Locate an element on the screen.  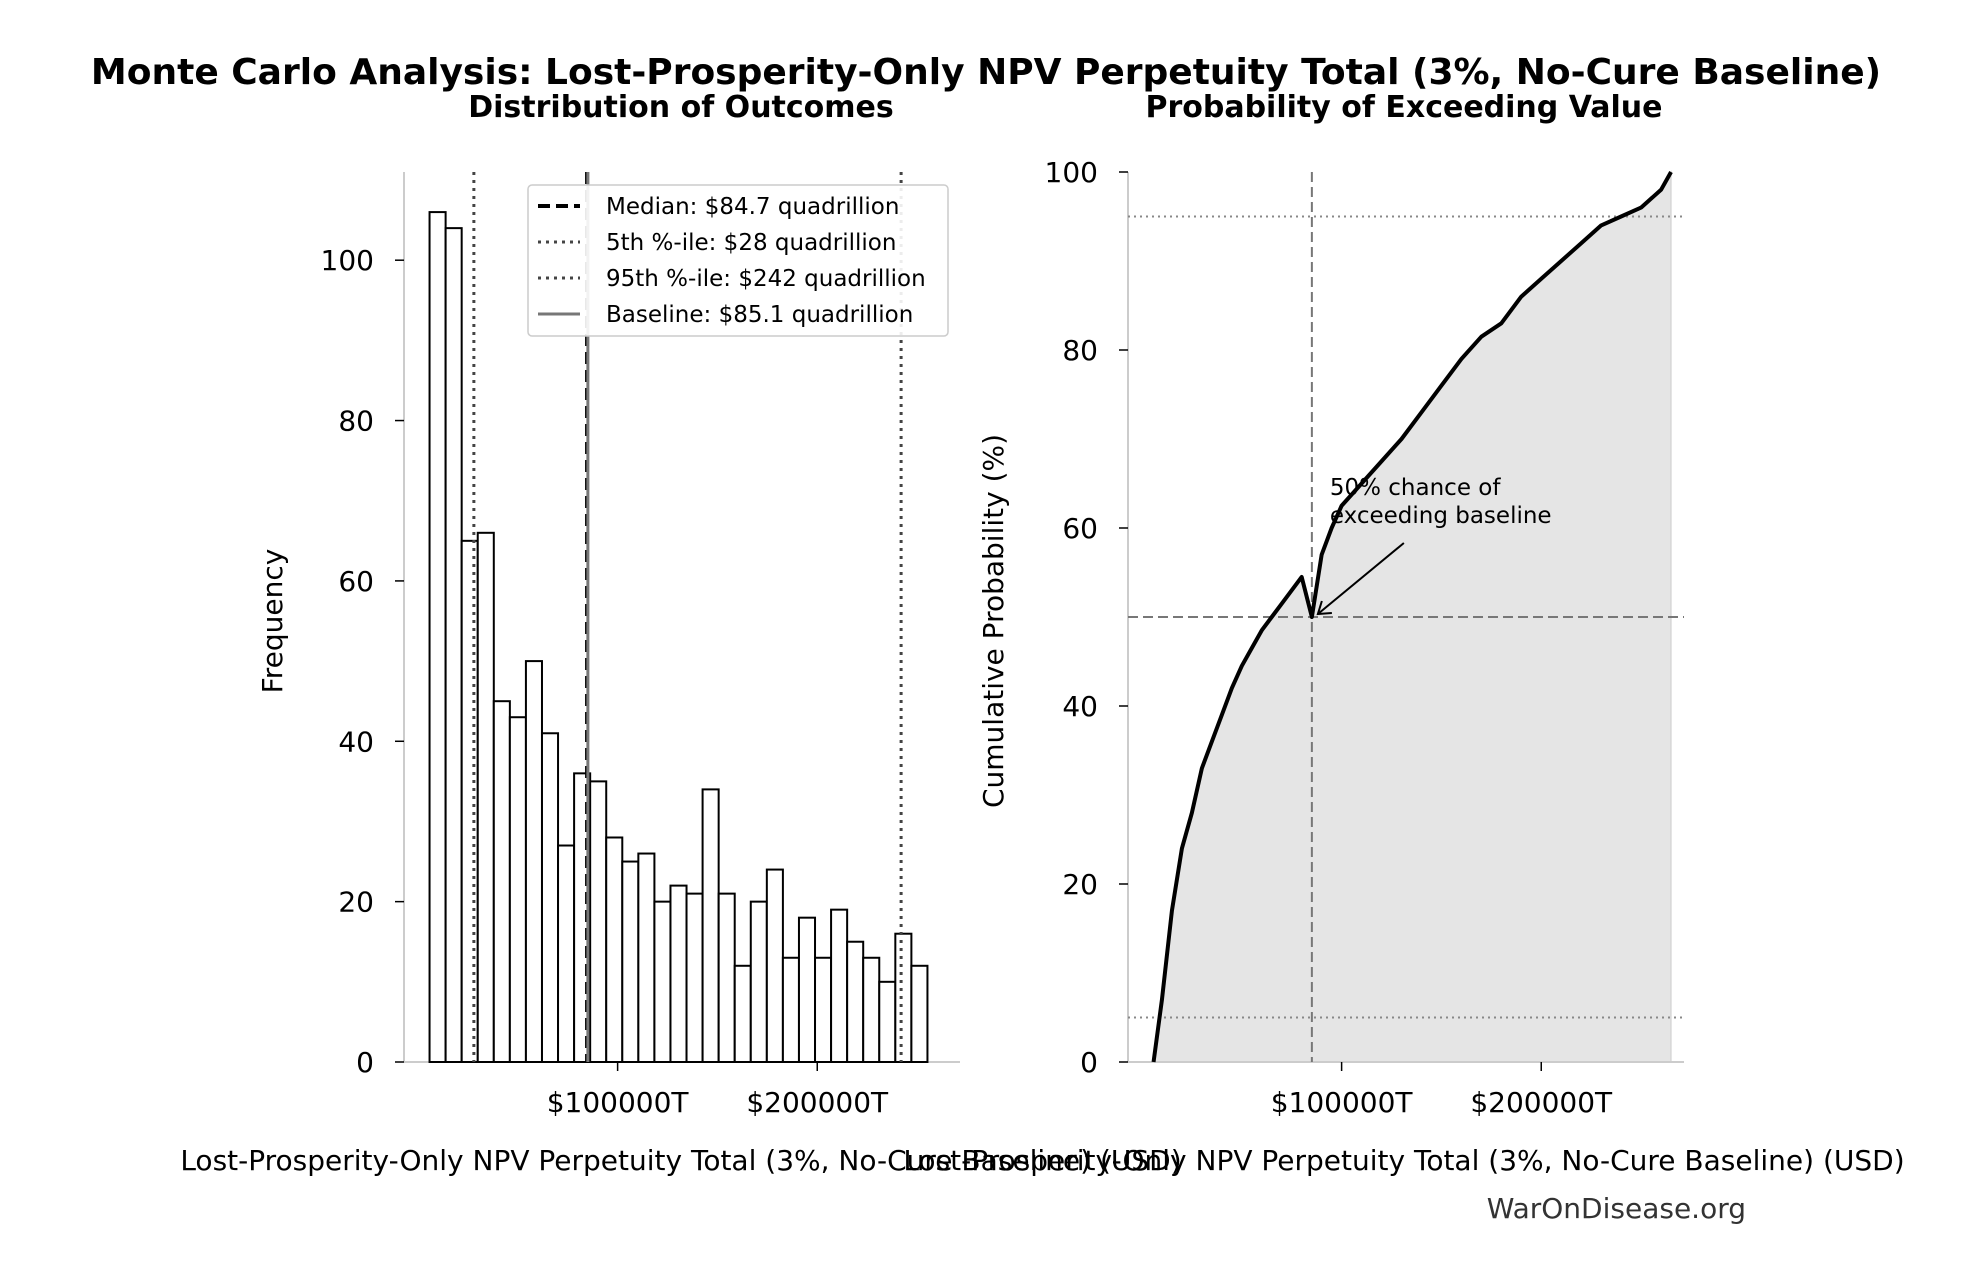
annotation-arrow is located at coordinates (1361, 578).